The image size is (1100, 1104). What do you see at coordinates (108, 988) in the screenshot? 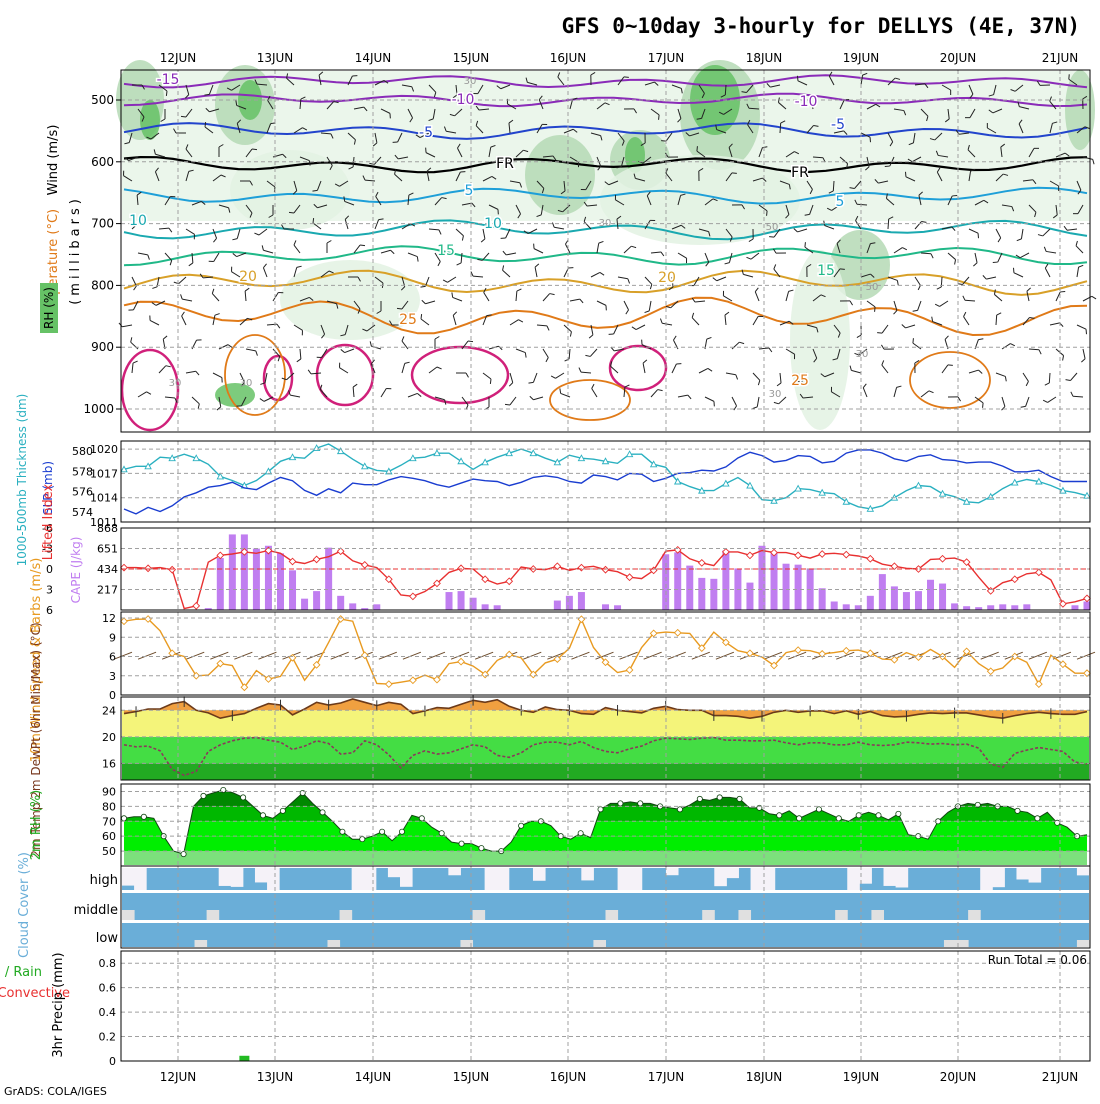
I see `precip-tick-label: 0.6` at bounding box center [108, 988].